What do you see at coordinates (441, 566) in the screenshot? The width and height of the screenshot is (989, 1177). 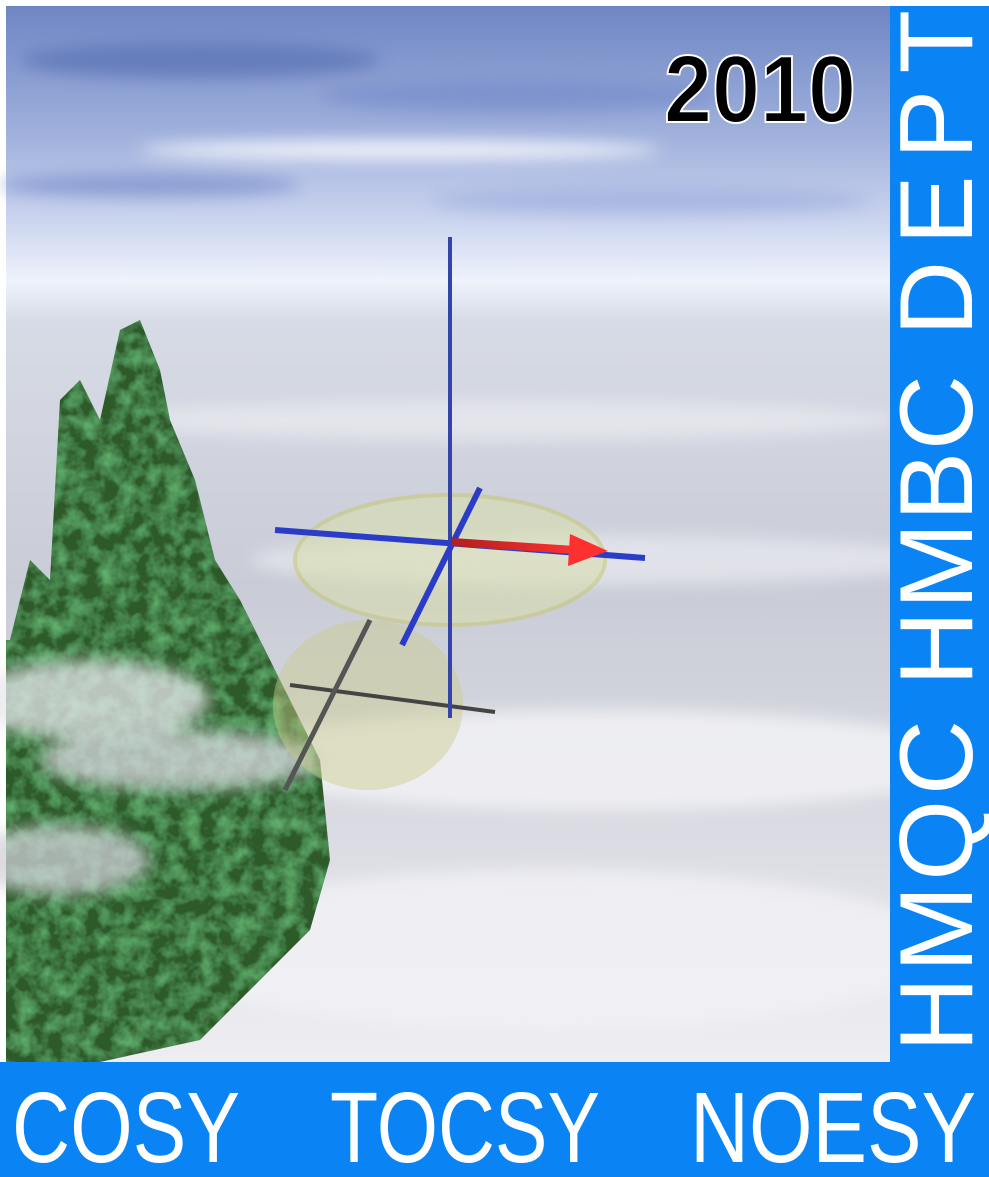 I see `y-axis` at bounding box center [441, 566].